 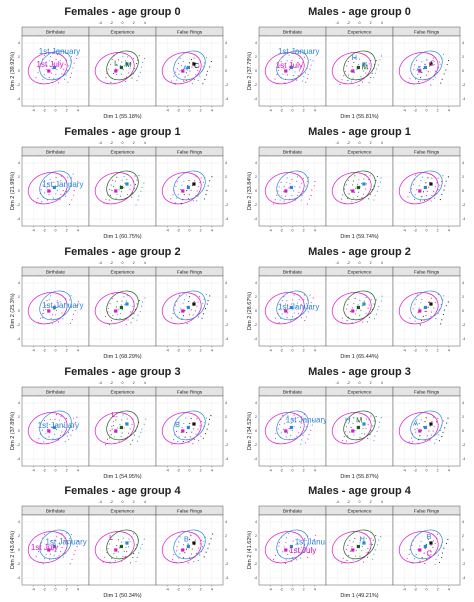 What do you see at coordinates (62, 184) in the screenshot?
I see `panel-category-label: 1st January` at bounding box center [62, 184].